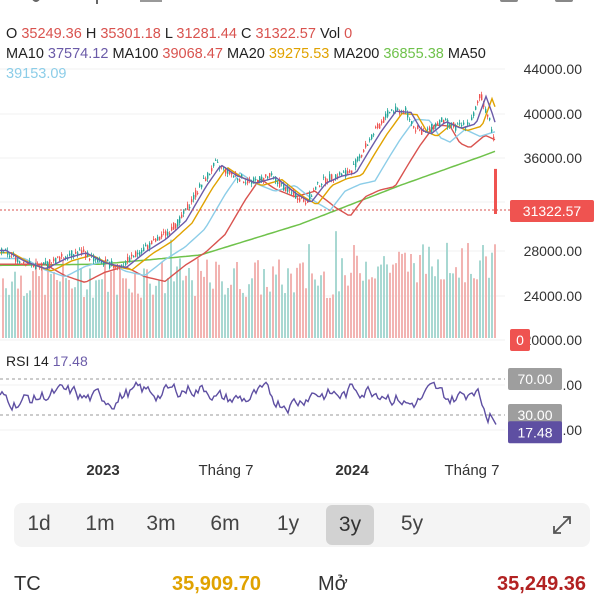  What do you see at coordinates (27, 584) in the screenshot?
I see `reference-price-label: TC` at bounding box center [27, 584].